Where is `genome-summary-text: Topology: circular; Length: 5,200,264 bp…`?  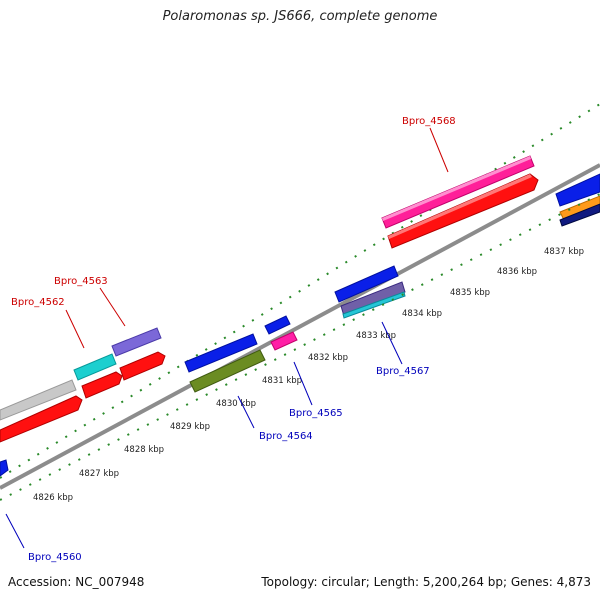
genome-summary-text: Topology: circular; Length: 5,200,264 bp… is located at coordinates (426, 582).